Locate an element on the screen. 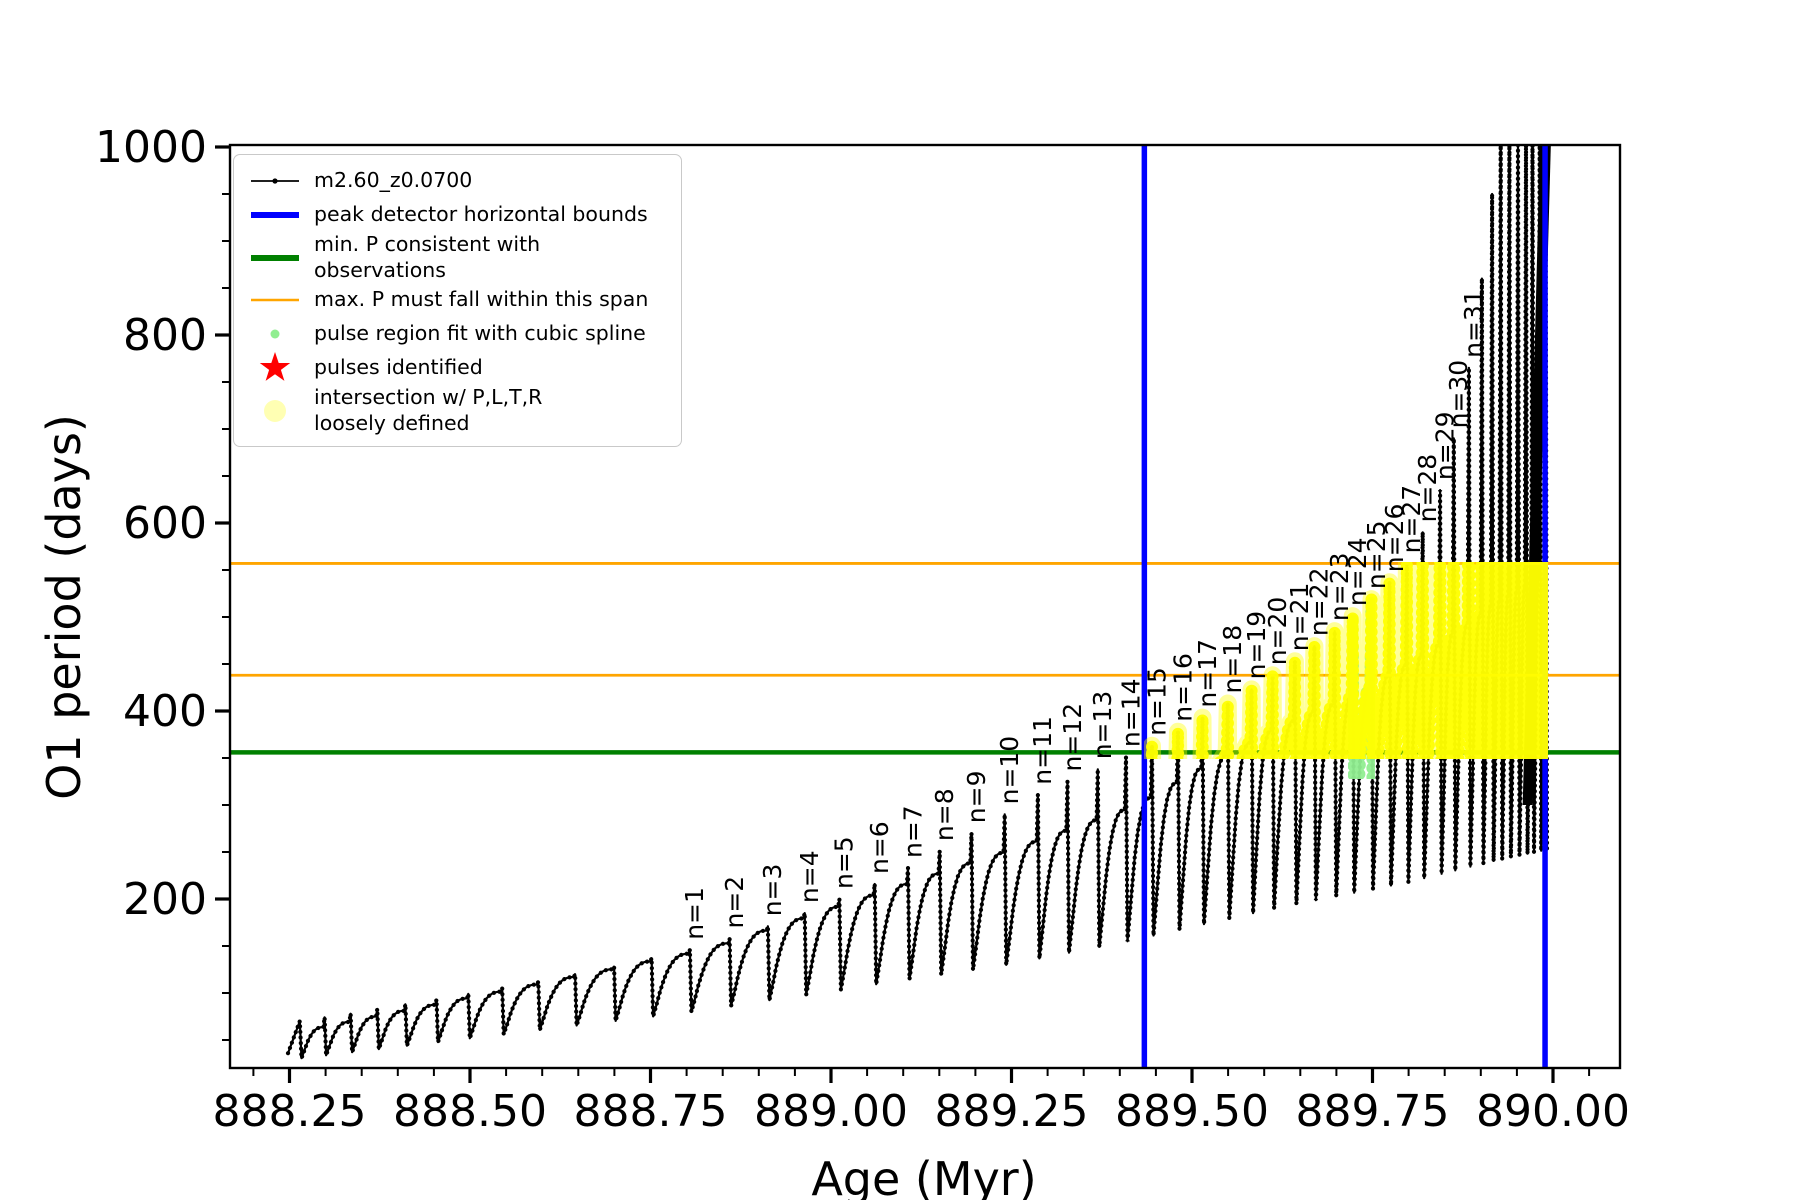 Image resolution: width=1800 pixels, height=1200 pixels. legend-entry-label: pulse region fit with cubic spline is located at coordinates (480, 333).